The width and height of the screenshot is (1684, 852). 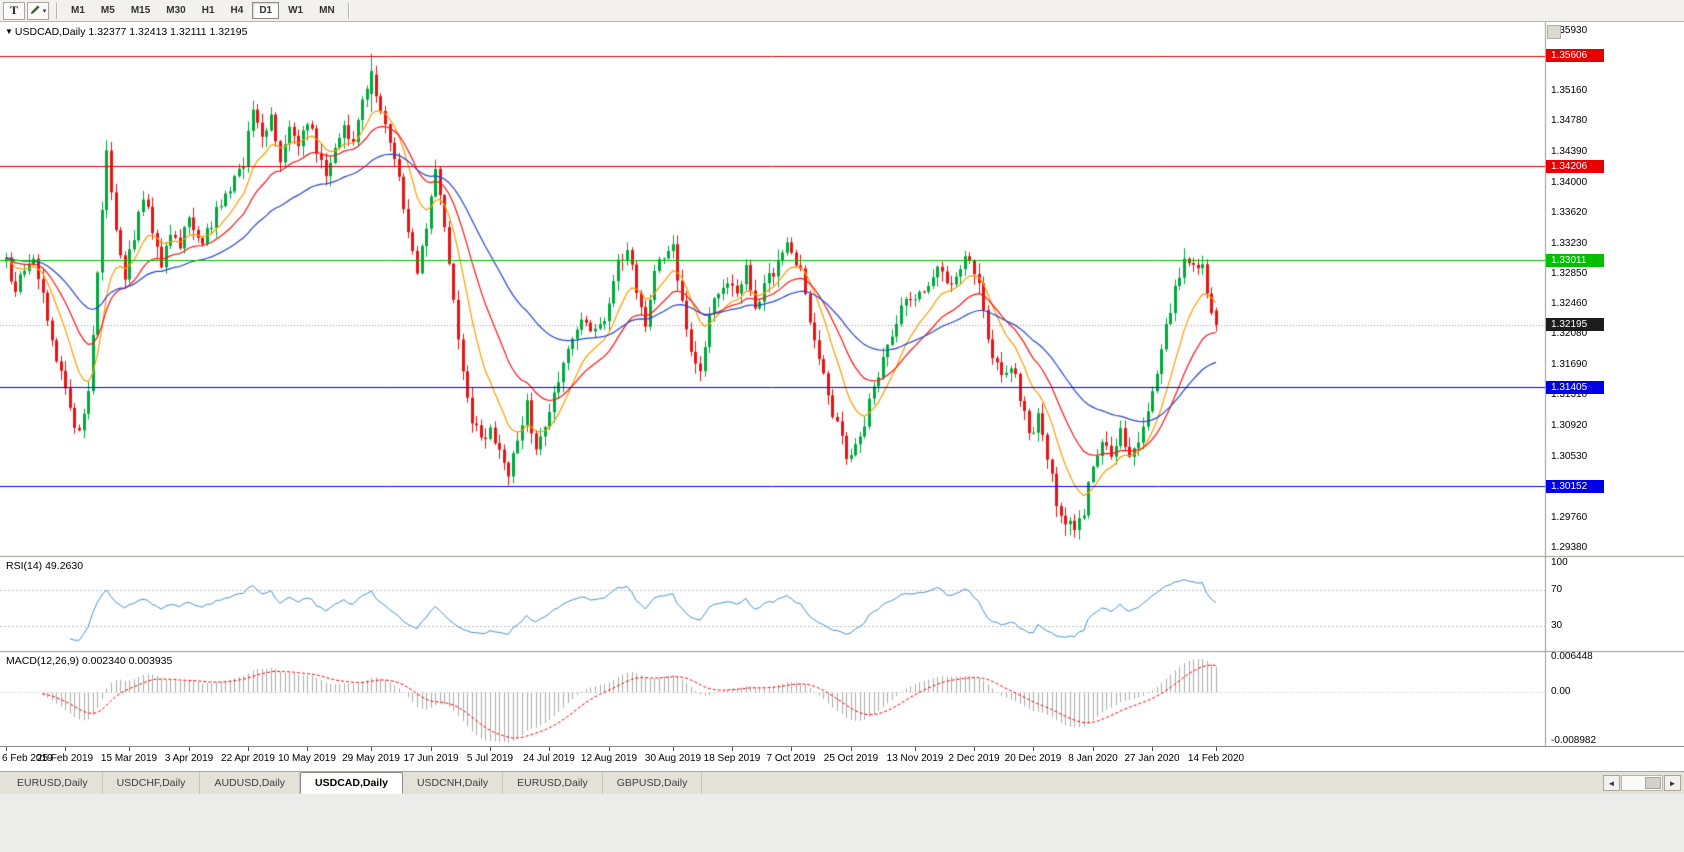 I want to click on macd-axis-label: -0.008982, so click(x=1574, y=741).